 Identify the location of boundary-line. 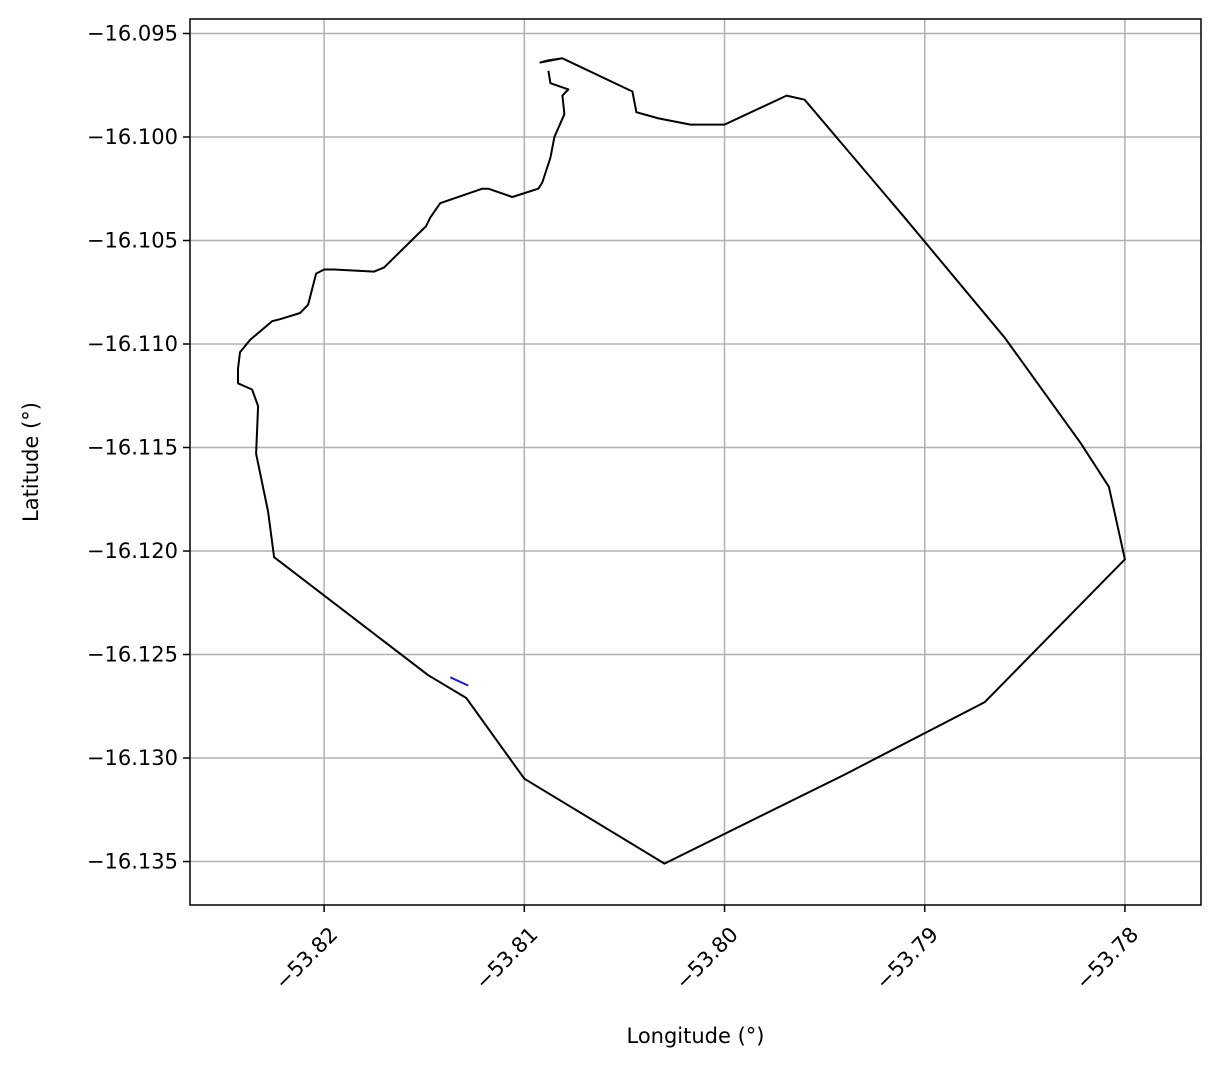
(459, 681).